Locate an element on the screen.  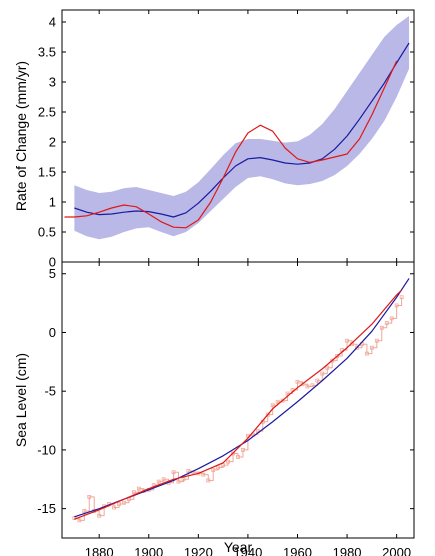
sea-level-y-tick-label: -15 is located at coordinates (46, 508).